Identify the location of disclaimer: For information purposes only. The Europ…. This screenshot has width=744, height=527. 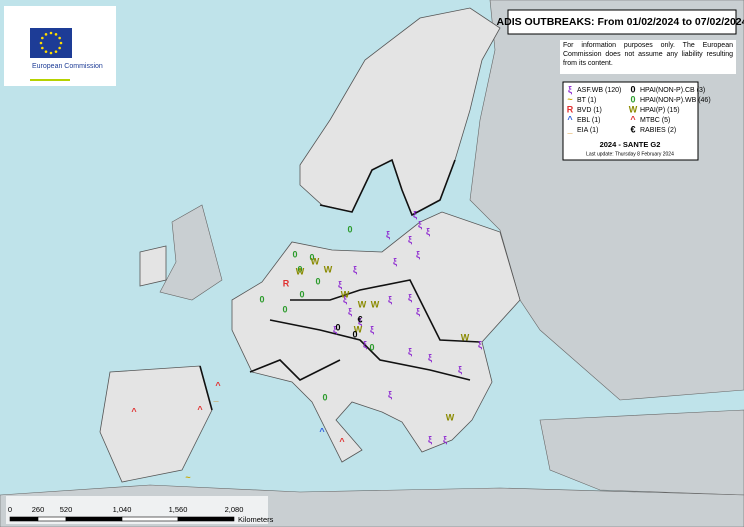
(648, 54).